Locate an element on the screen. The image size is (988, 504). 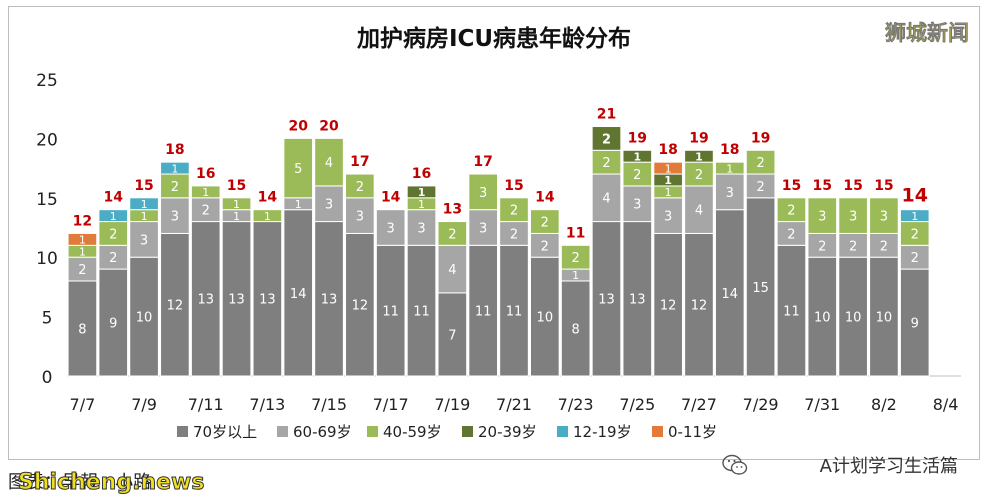
chart-title: 加护病房ICU病患年龄分布 is located at coordinates (493, 38).